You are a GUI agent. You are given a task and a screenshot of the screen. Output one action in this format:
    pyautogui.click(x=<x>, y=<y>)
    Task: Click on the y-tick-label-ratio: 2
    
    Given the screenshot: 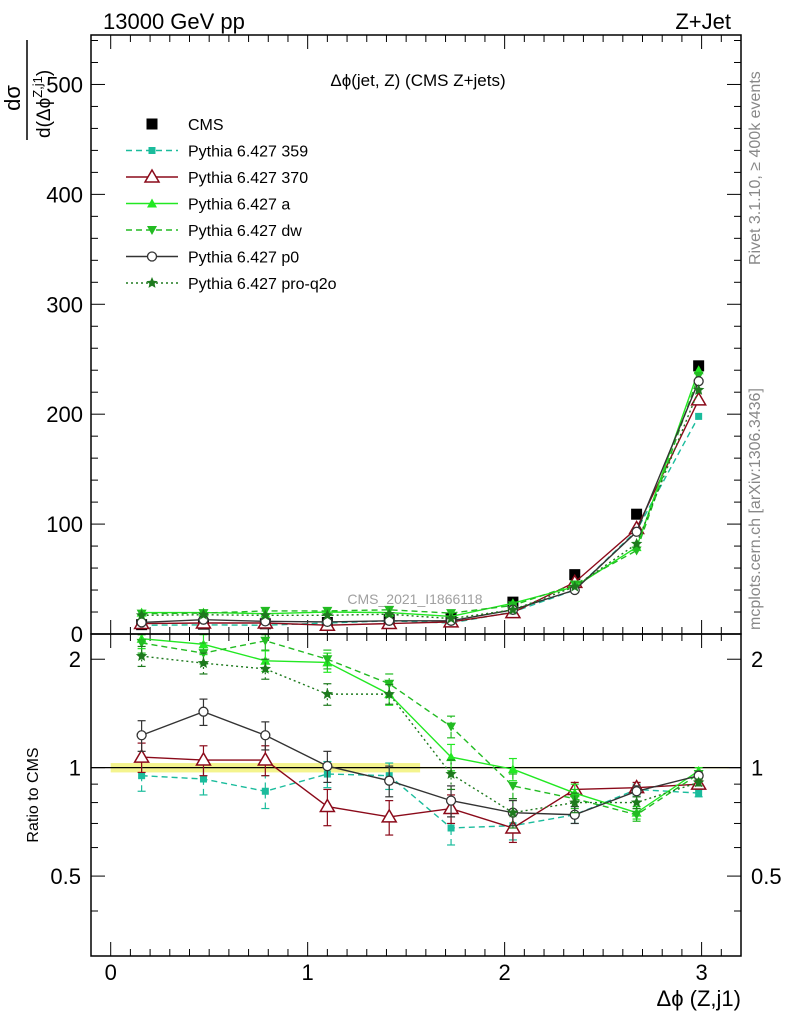 What is the action you would take?
    pyautogui.click(x=75, y=659)
    